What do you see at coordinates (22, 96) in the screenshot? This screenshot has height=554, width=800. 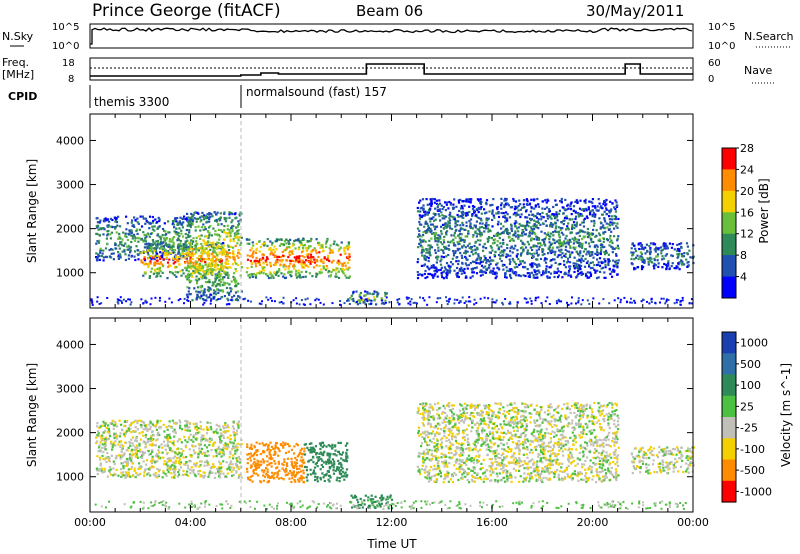 I see `cpid-label: CPID` at bounding box center [22, 96].